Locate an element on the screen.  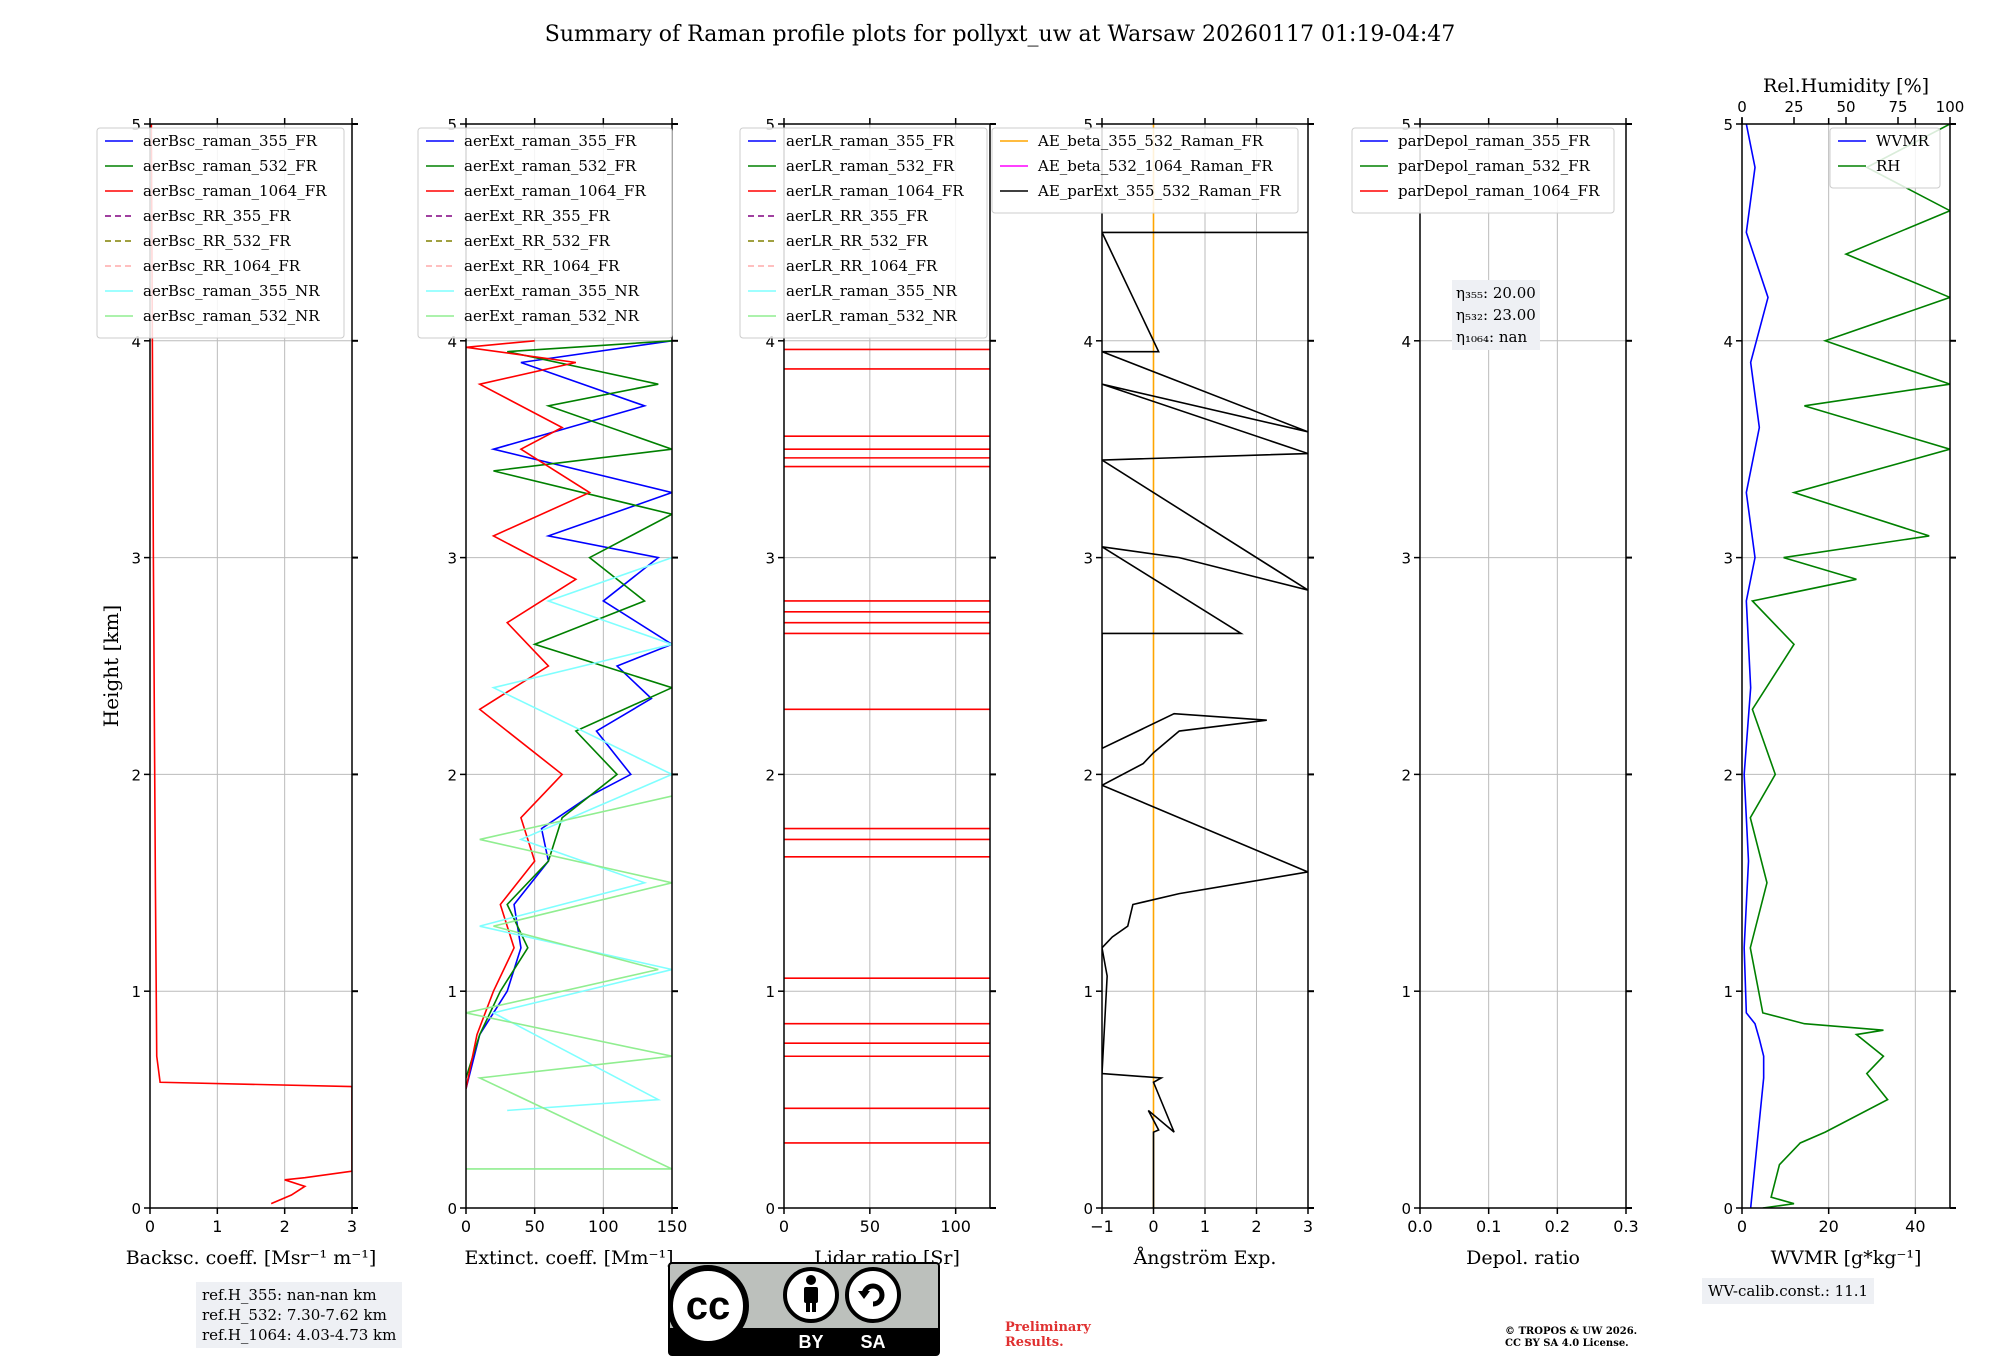
series-line-WVMR is located at coordinates (1756, 666).